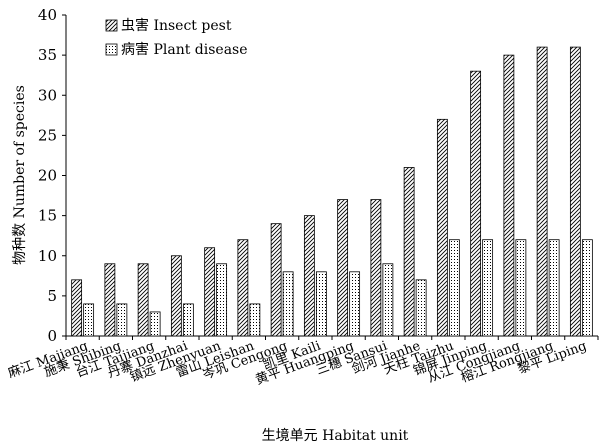 The image size is (600, 445). Describe the element at coordinates (47, 135) in the screenshot. I see `y-tick-label: 25` at that location.